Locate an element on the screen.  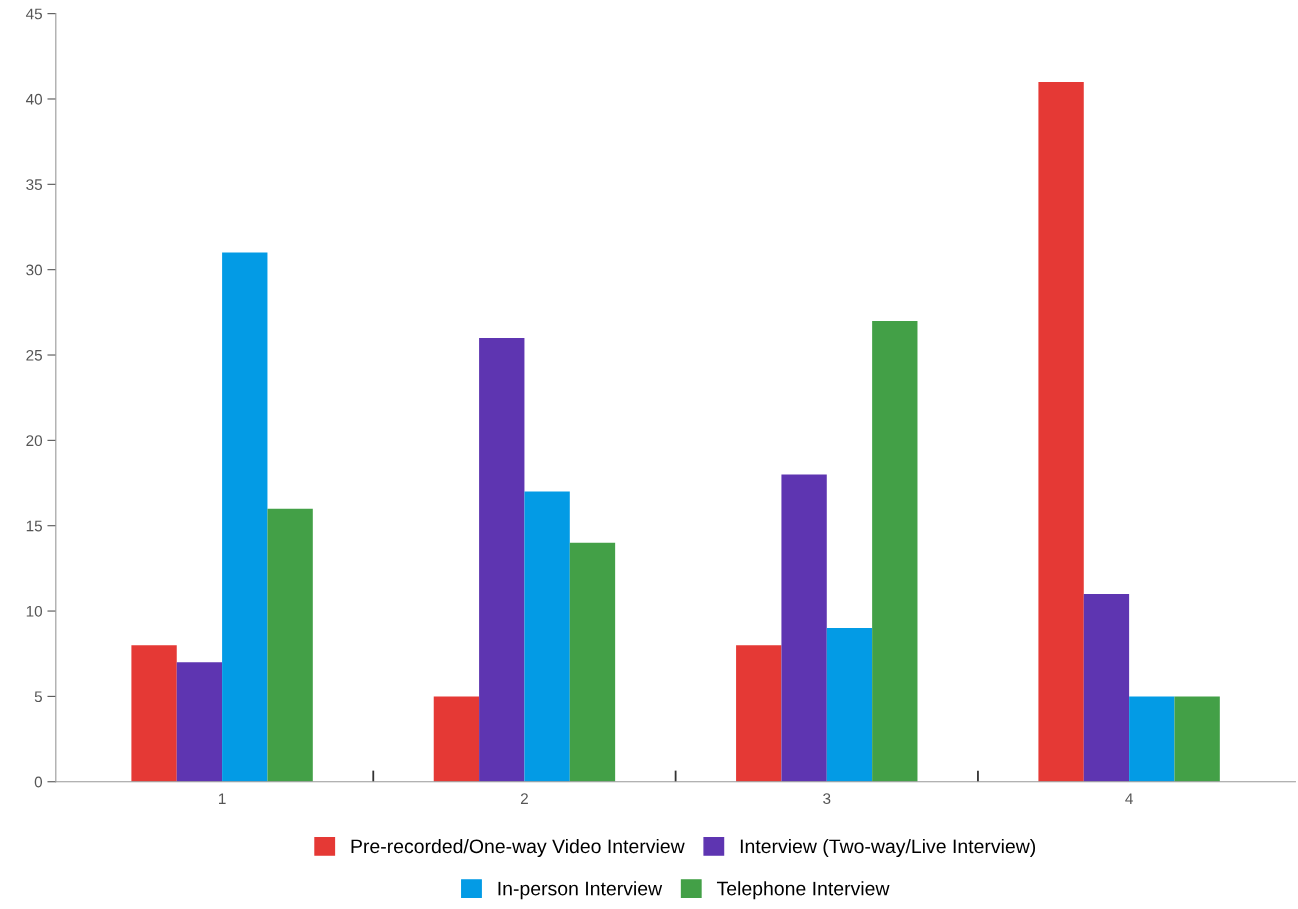
x-tick-label: 4 is located at coordinates (1129, 798).